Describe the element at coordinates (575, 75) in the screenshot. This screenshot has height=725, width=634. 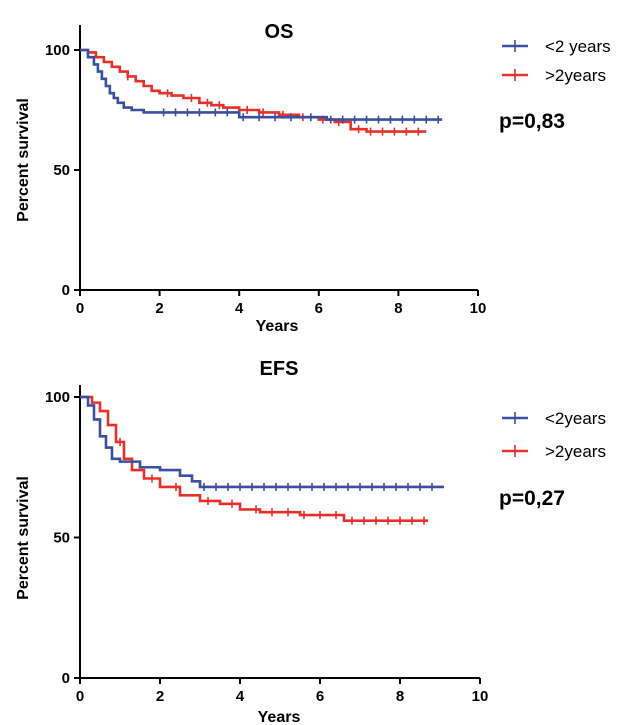
I see `os-legend-label-over-2: >2years` at that location.